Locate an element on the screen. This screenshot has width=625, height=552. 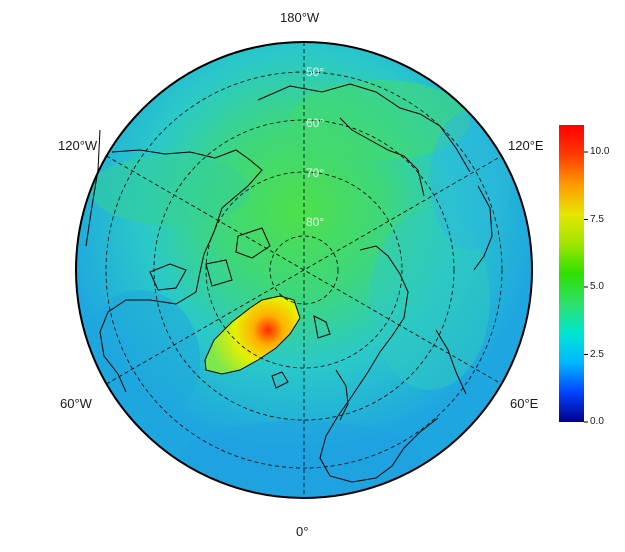
colorbar is located at coordinates (573, 274).